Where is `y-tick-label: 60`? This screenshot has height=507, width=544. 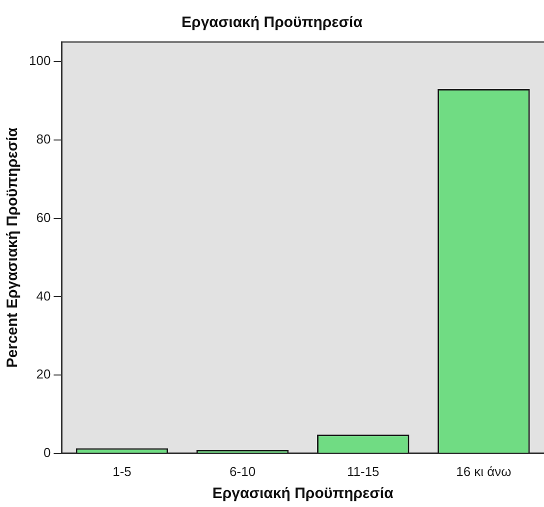 y-tick-label: 60 is located at coordinates (43, 217).